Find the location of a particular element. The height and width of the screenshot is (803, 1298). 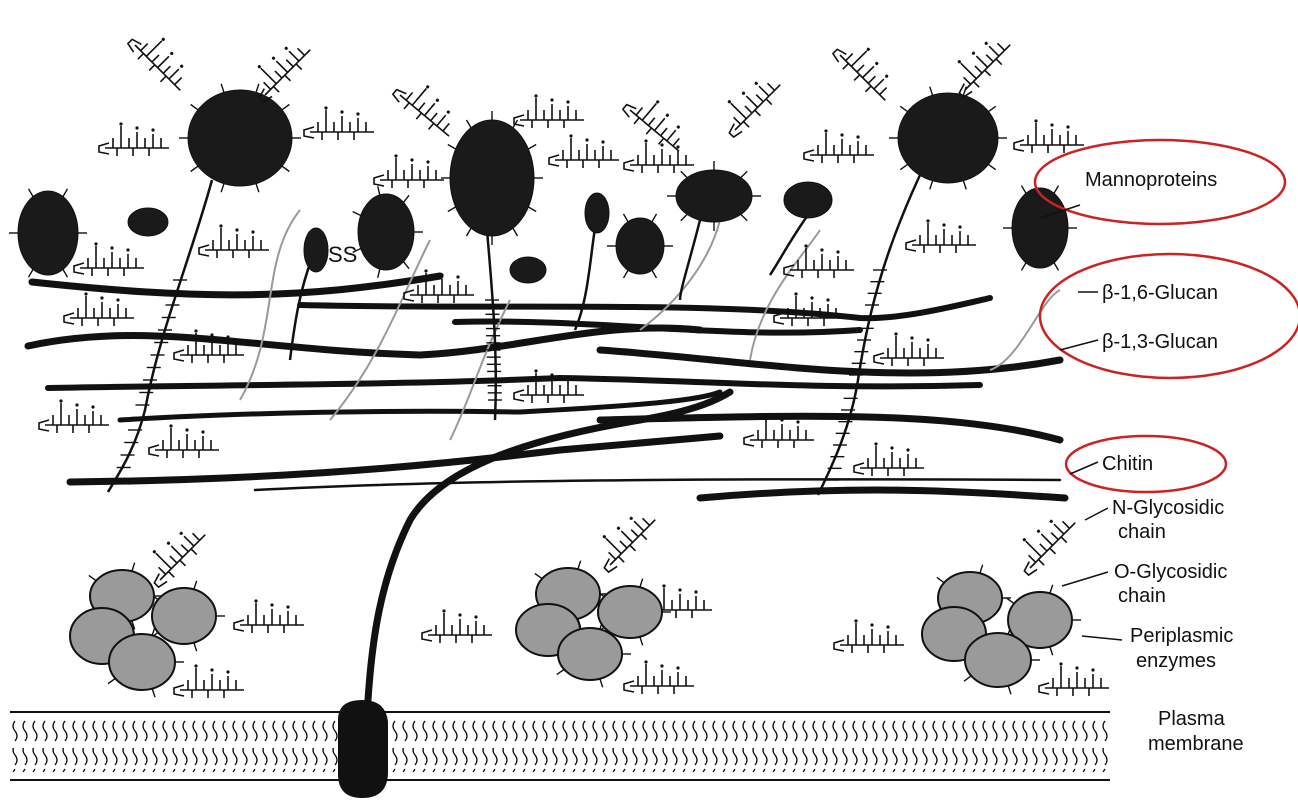

label-o-glycosidic-chain: chain is located at coordinates (1142, 596).